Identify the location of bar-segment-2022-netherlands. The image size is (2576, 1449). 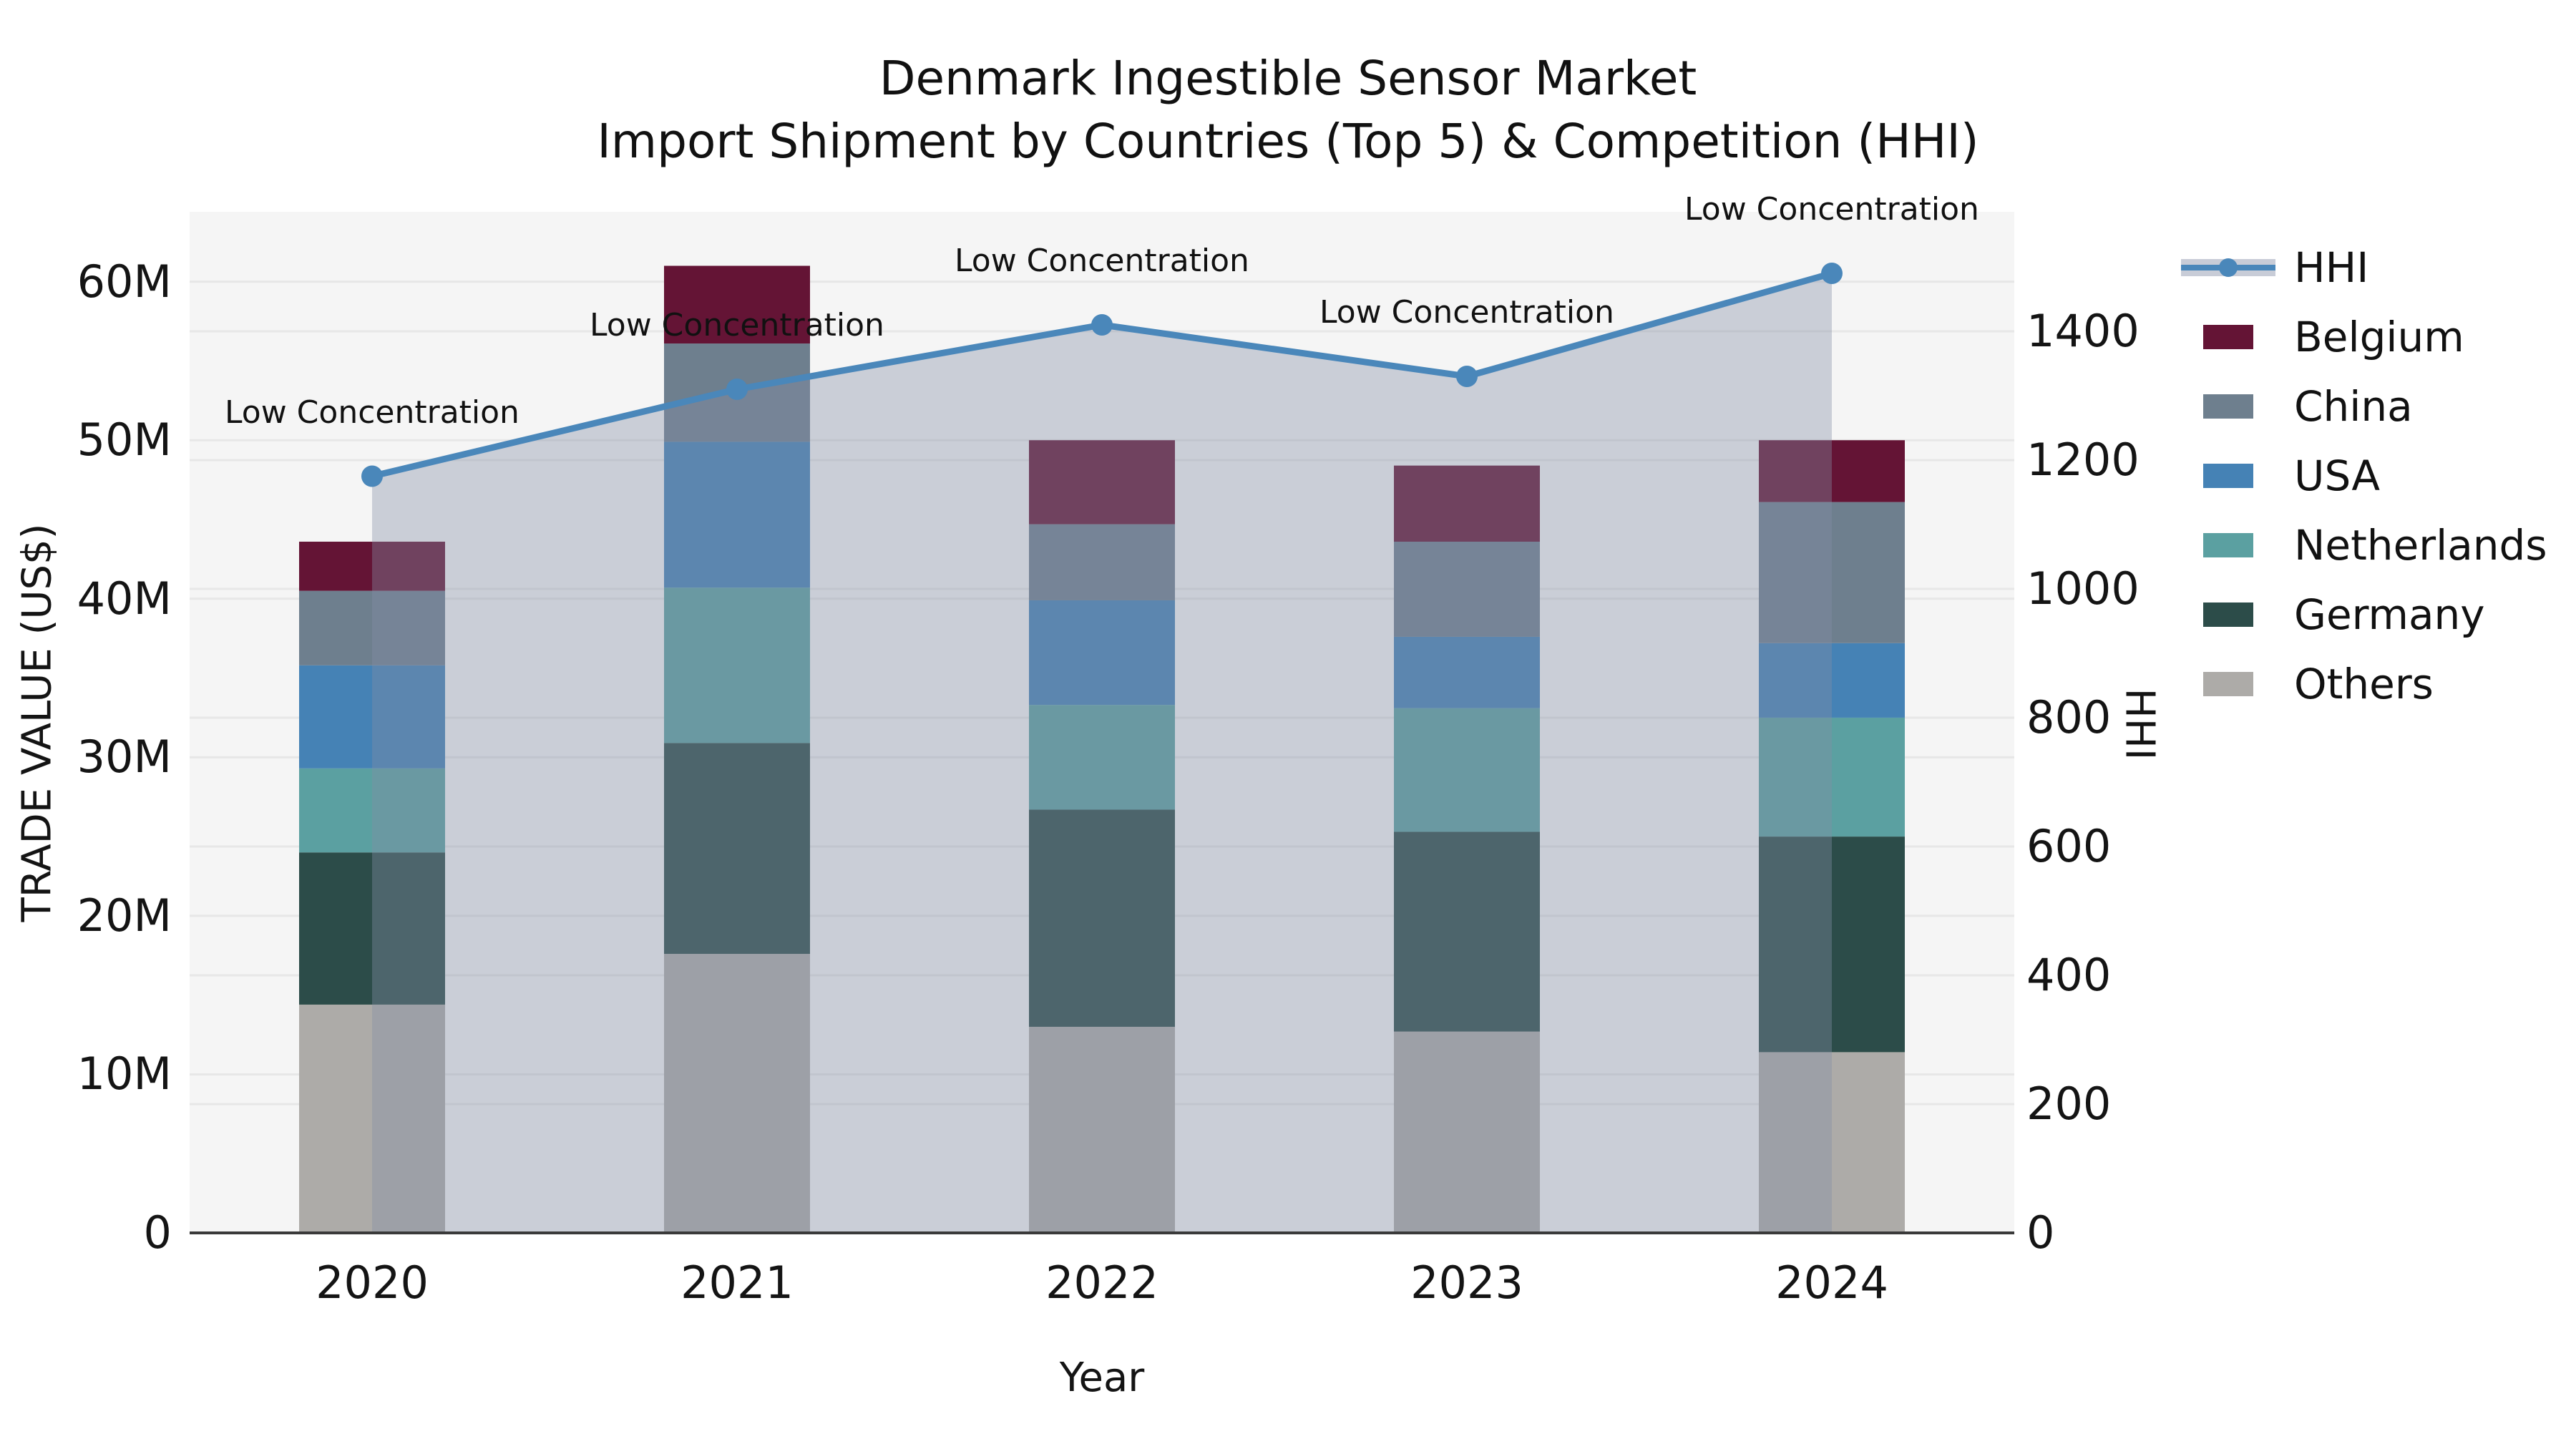
(1102, 757).